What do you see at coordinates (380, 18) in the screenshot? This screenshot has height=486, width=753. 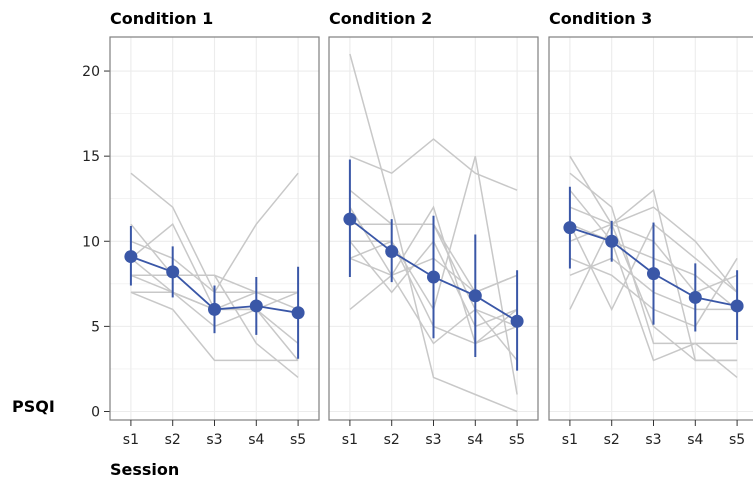 I see `panel-title: Condition 2` at bounding box center [380, 18].